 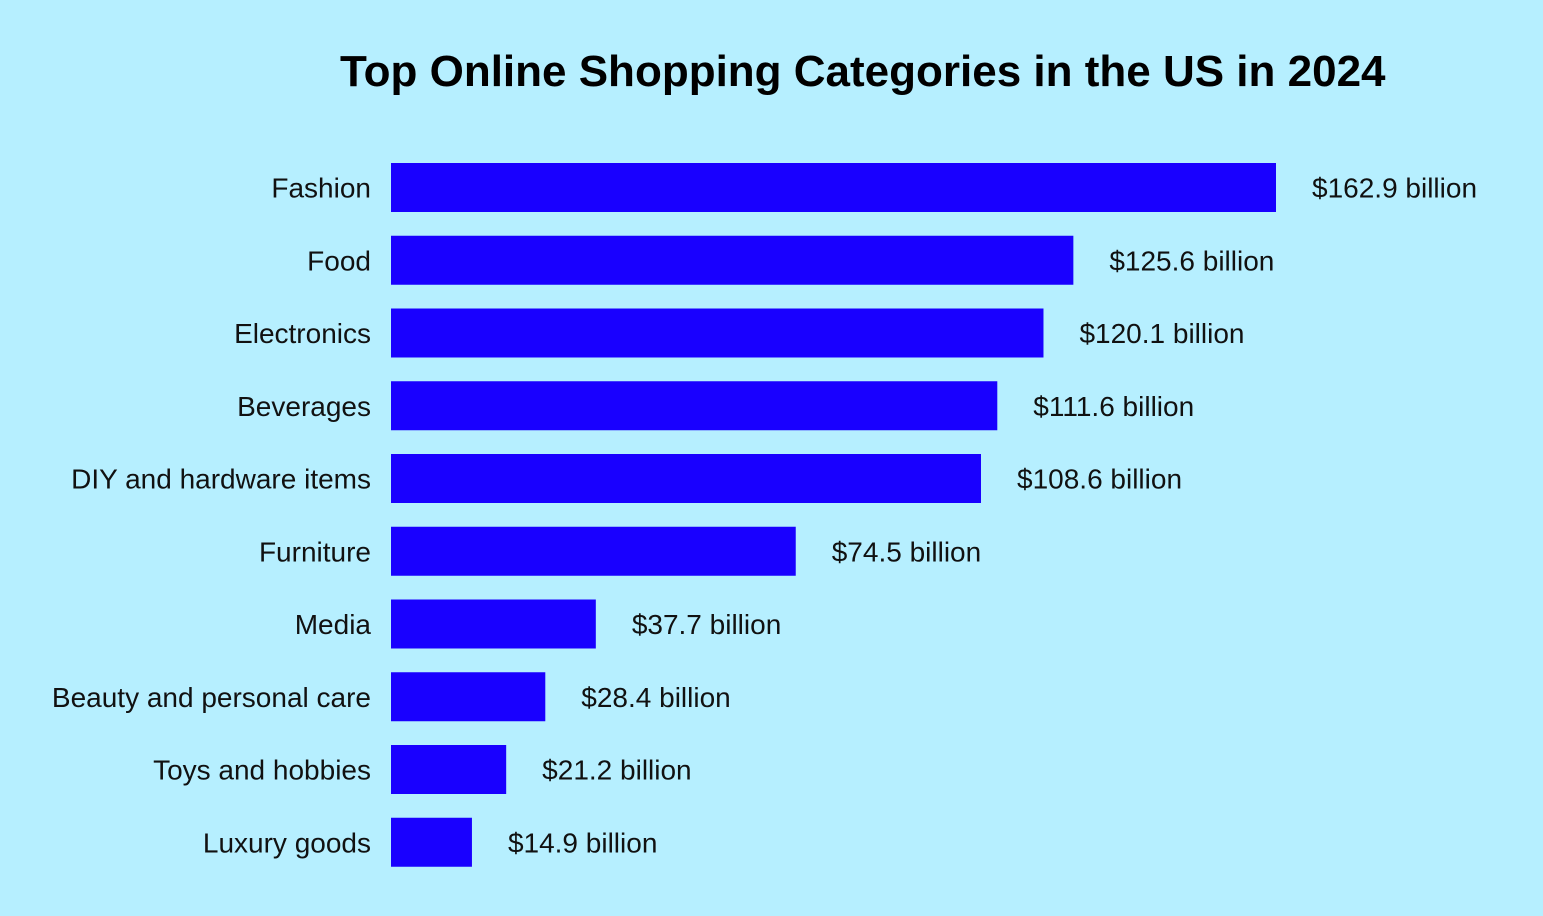 I want to click on value-label: $21.2 billion, so click(x=616, y=770).